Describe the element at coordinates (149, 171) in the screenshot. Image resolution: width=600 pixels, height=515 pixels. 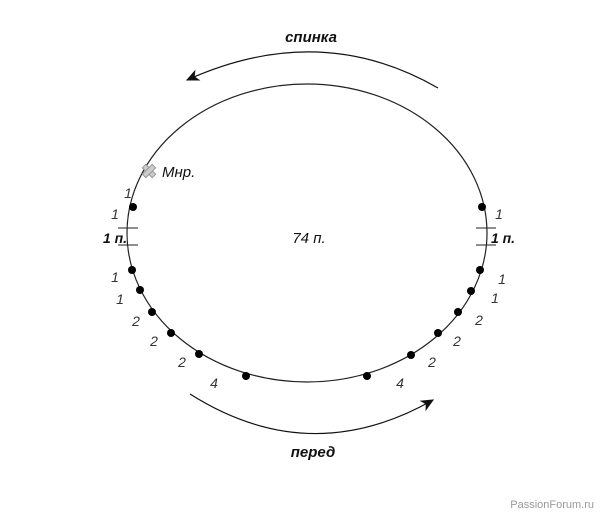
I see `cross-marker-icon` at that location.